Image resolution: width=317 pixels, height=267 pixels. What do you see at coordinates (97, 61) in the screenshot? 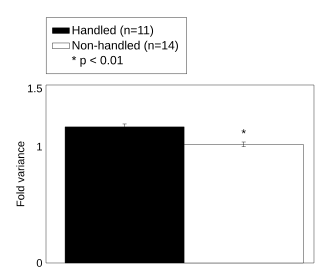
I see `text: * p < 0.01` at bounding box center [97, 61].